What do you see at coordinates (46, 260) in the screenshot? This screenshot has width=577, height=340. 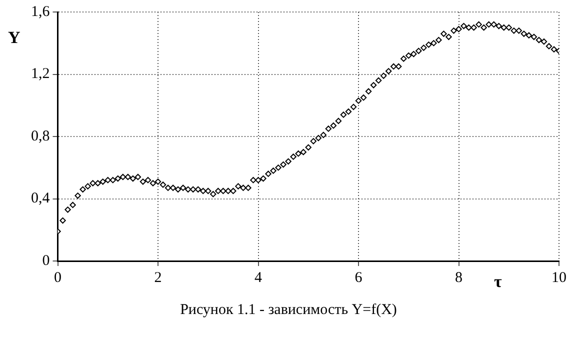 I see `y-tick-label: 0` at bounding box center [46, 260].